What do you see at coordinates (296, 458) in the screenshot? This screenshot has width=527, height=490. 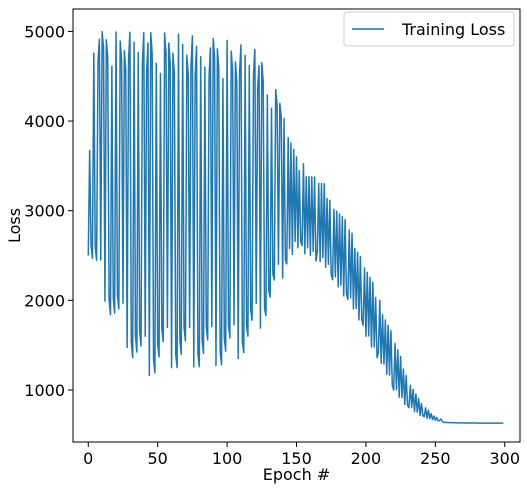 I see `x-tick-label: 150` at bounding box center [296, 458].